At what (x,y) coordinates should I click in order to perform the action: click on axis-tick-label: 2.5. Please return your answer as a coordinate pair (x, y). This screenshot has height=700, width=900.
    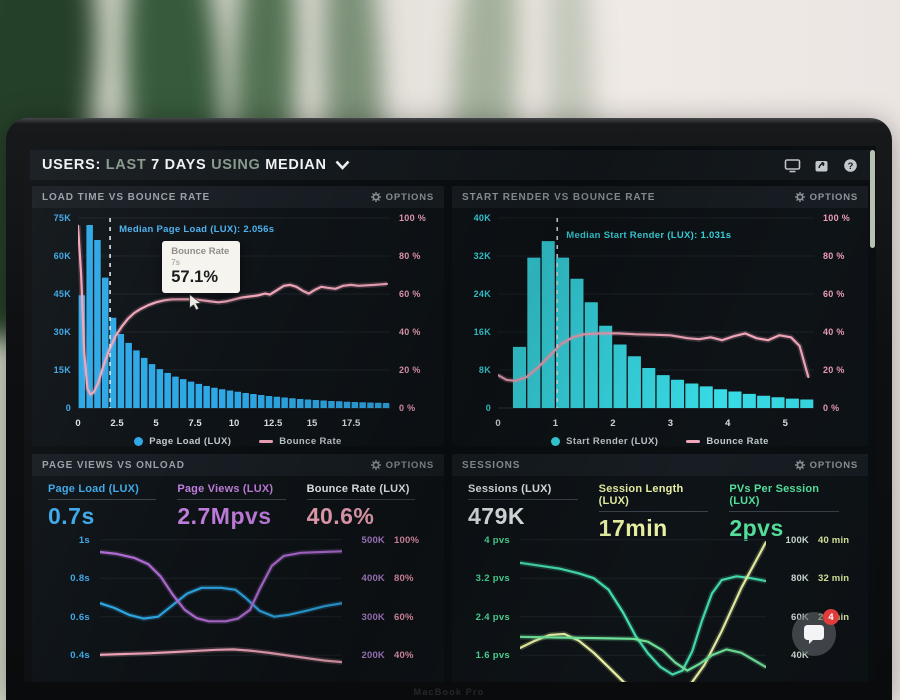
    Looking at the image, I should click on (117, 423).